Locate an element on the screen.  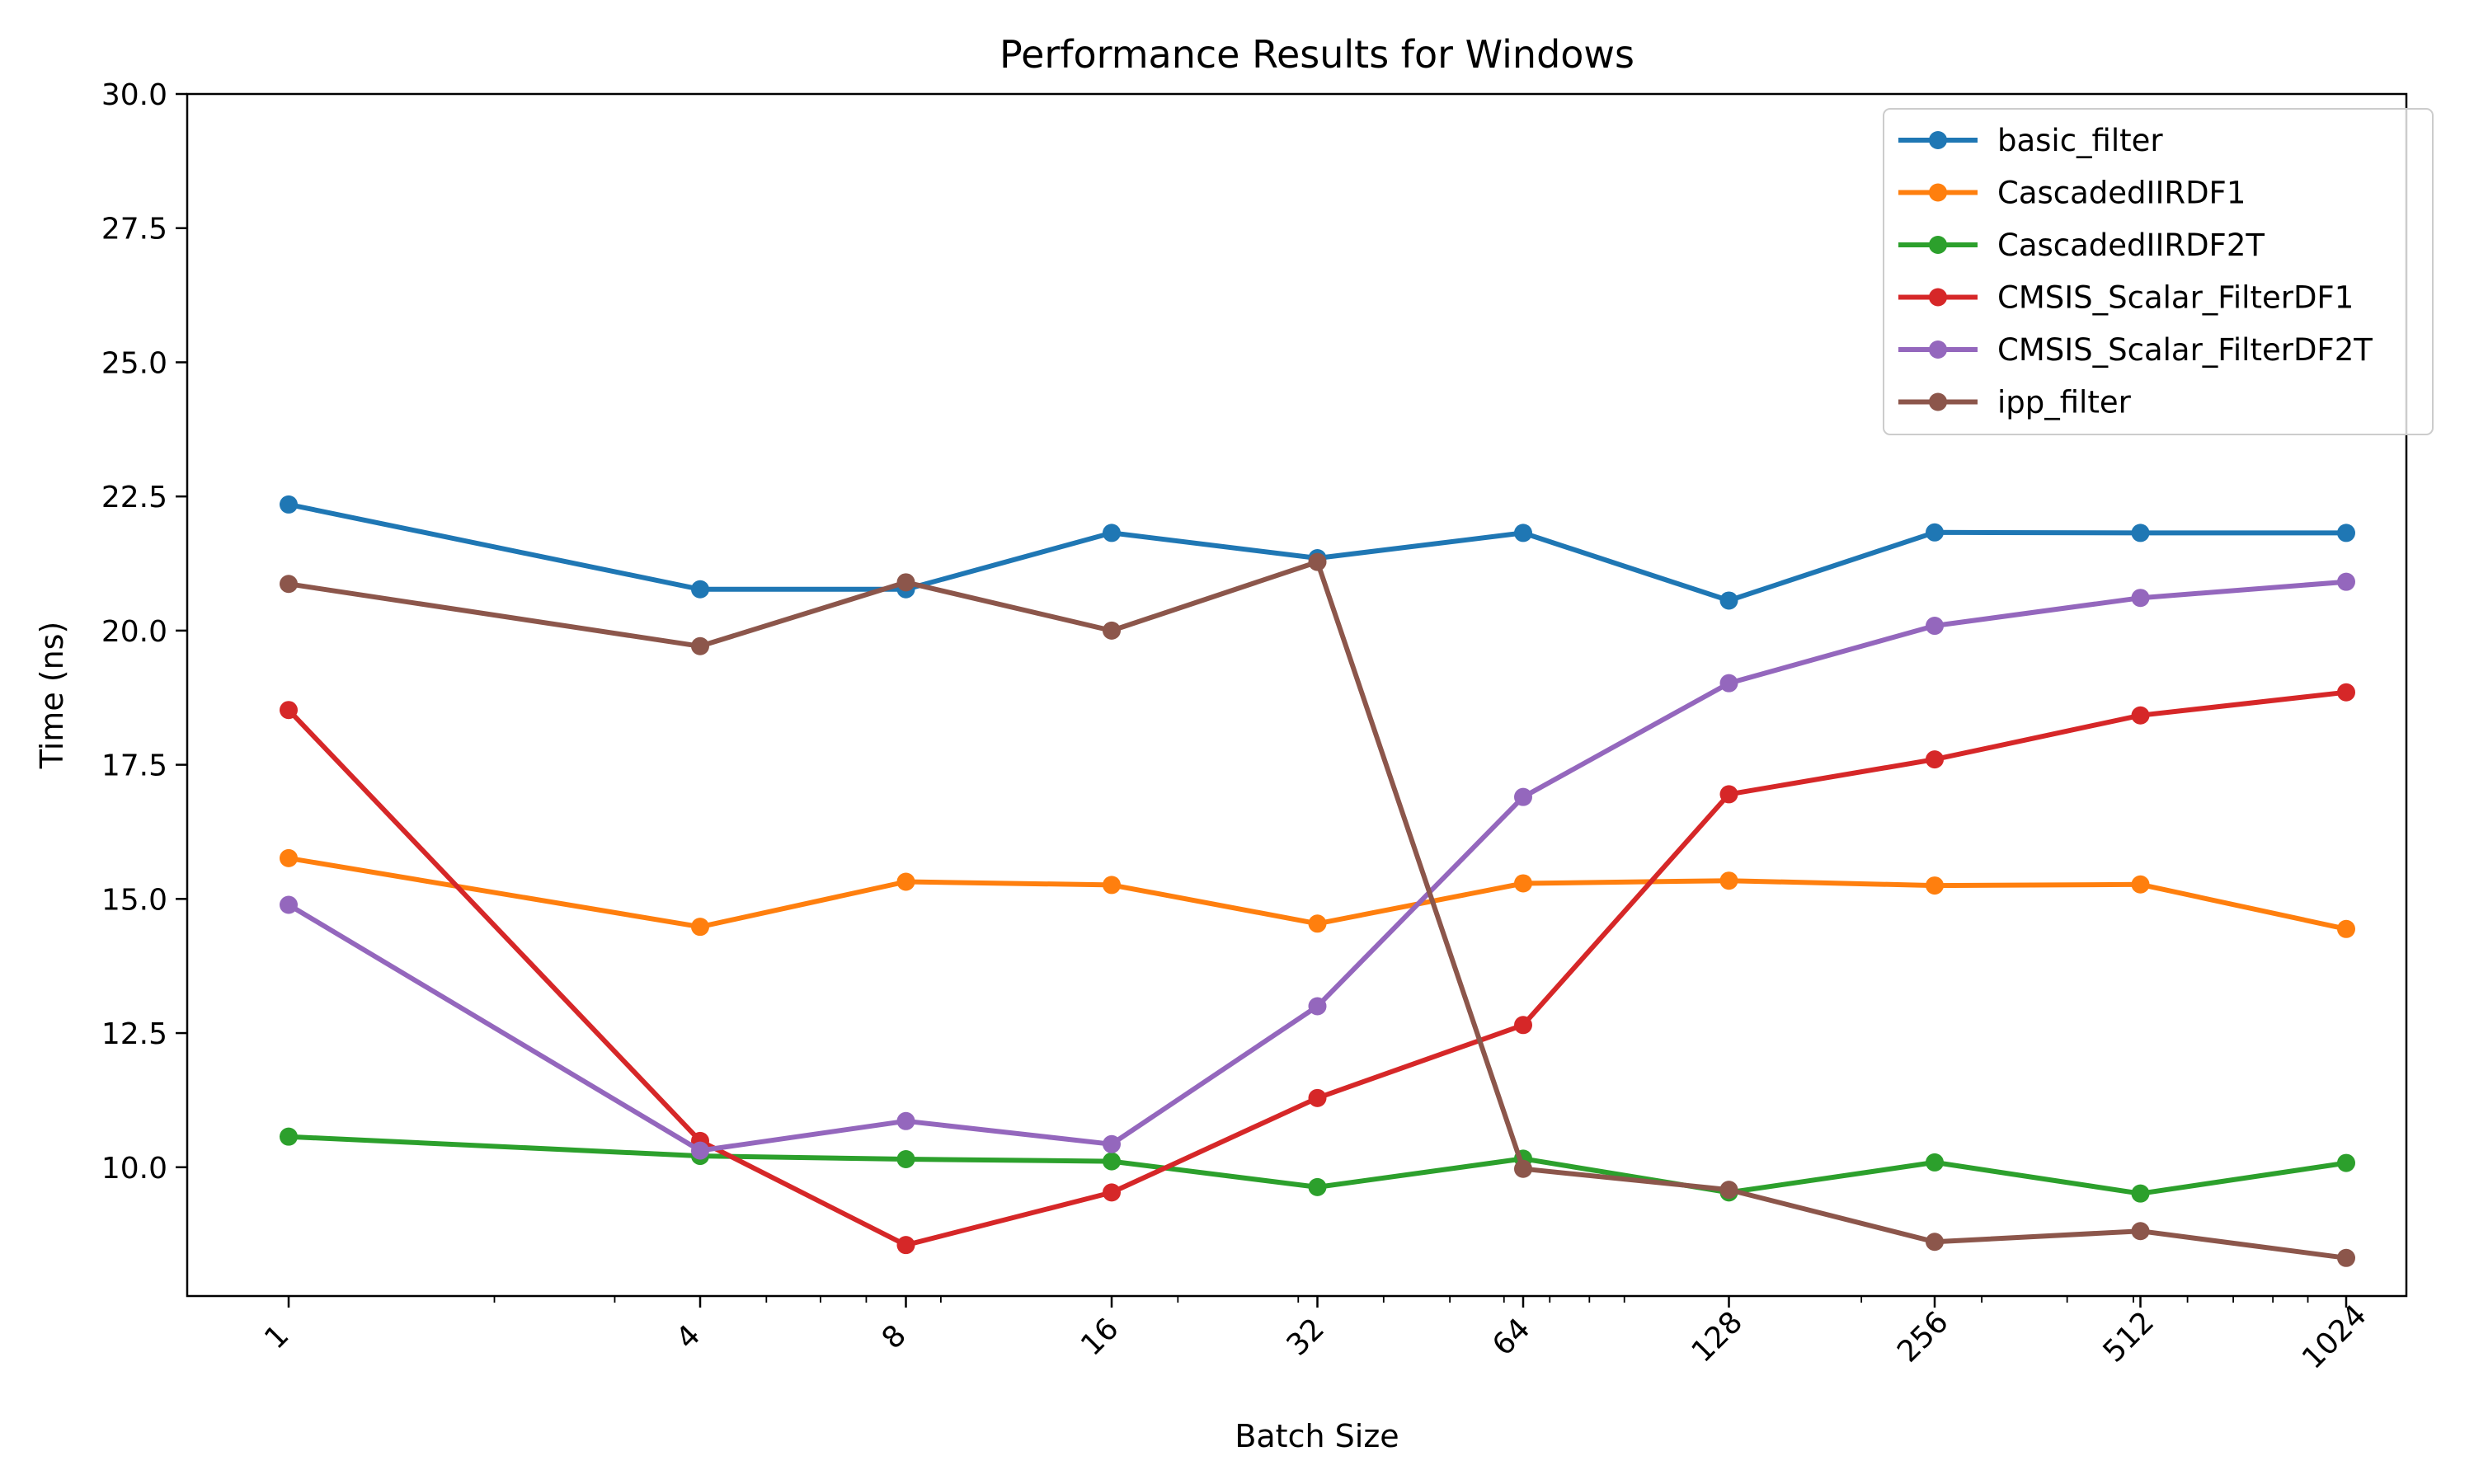
x-tick-label: 32 is located at coordinates (1306, 1337).